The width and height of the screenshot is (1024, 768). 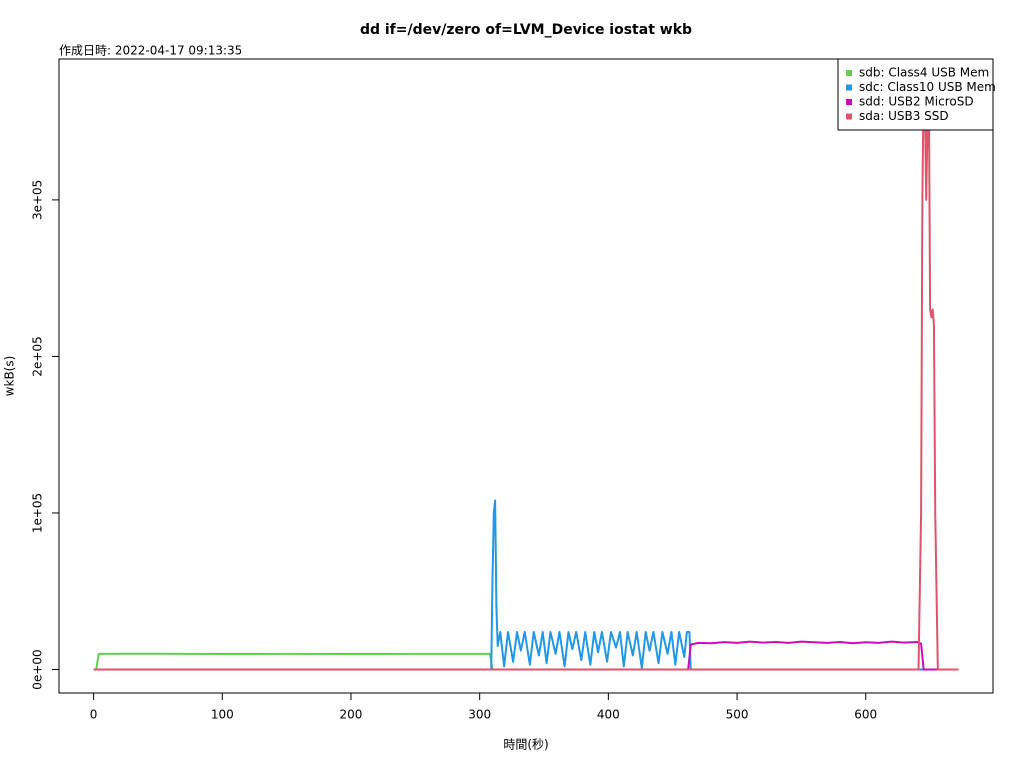 I want to click on x-tick-label: 300, so click(x=479, y=715).